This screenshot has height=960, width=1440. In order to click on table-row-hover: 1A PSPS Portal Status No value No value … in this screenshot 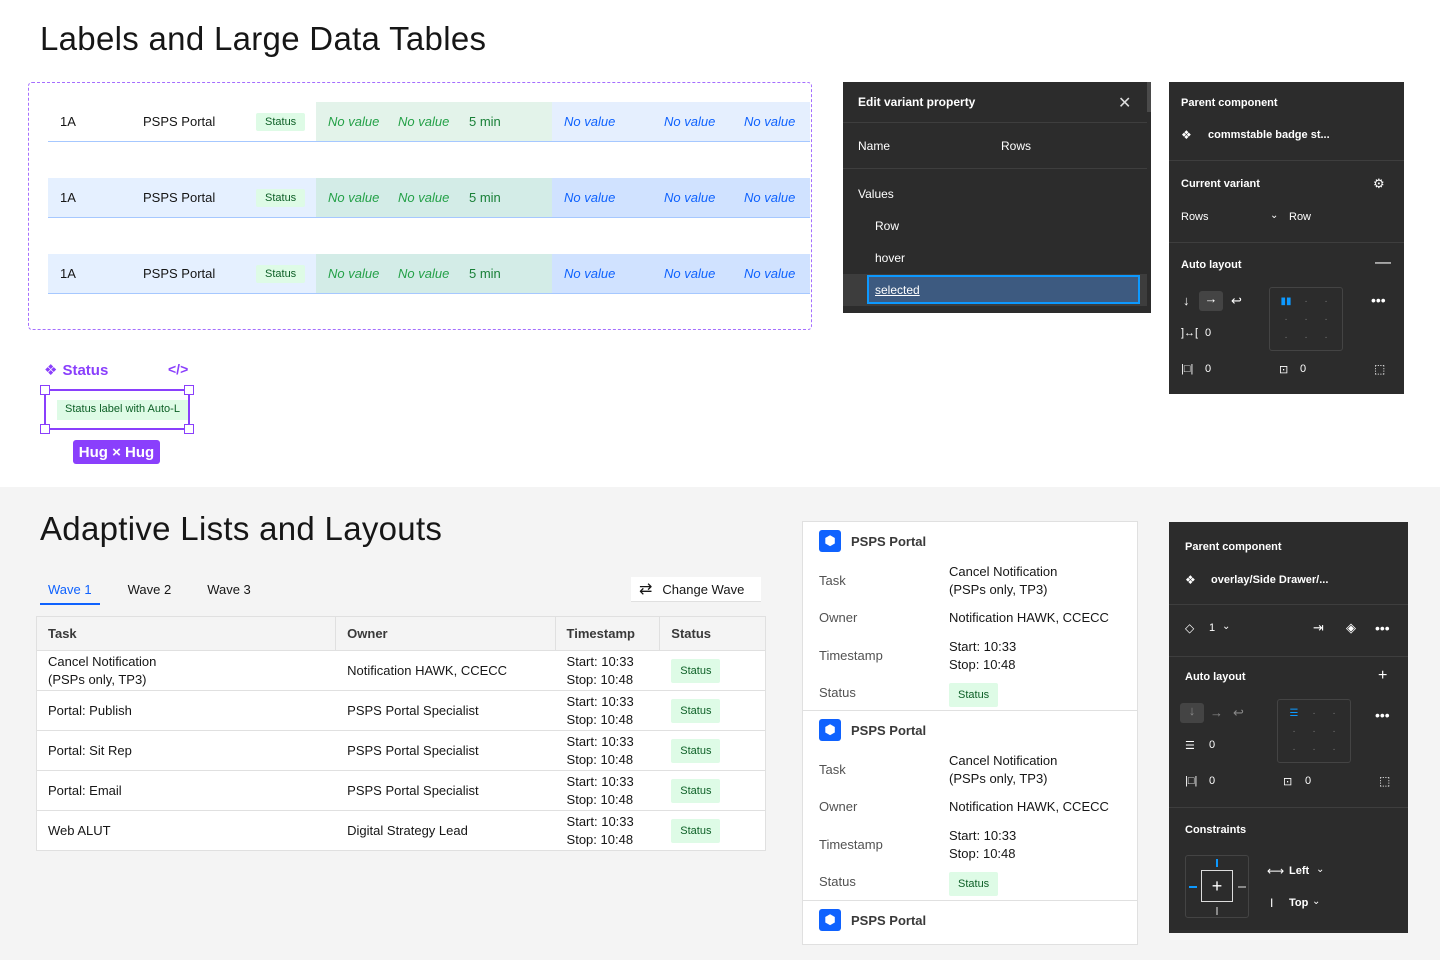, I will do `click(429, 198)`.